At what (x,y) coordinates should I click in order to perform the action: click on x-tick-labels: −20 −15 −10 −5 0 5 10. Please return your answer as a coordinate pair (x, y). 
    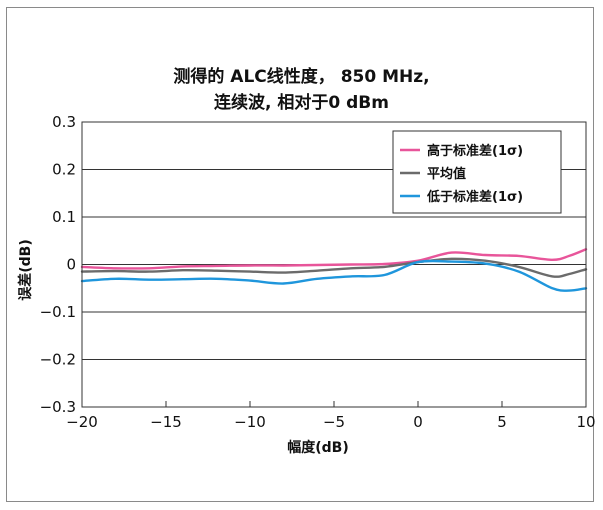
    Looking at the image, I should click on (331, 416).